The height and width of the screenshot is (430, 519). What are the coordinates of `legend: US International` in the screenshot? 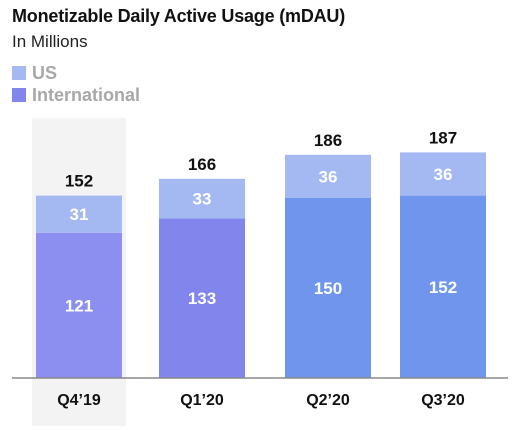 It's located at (76, 84).